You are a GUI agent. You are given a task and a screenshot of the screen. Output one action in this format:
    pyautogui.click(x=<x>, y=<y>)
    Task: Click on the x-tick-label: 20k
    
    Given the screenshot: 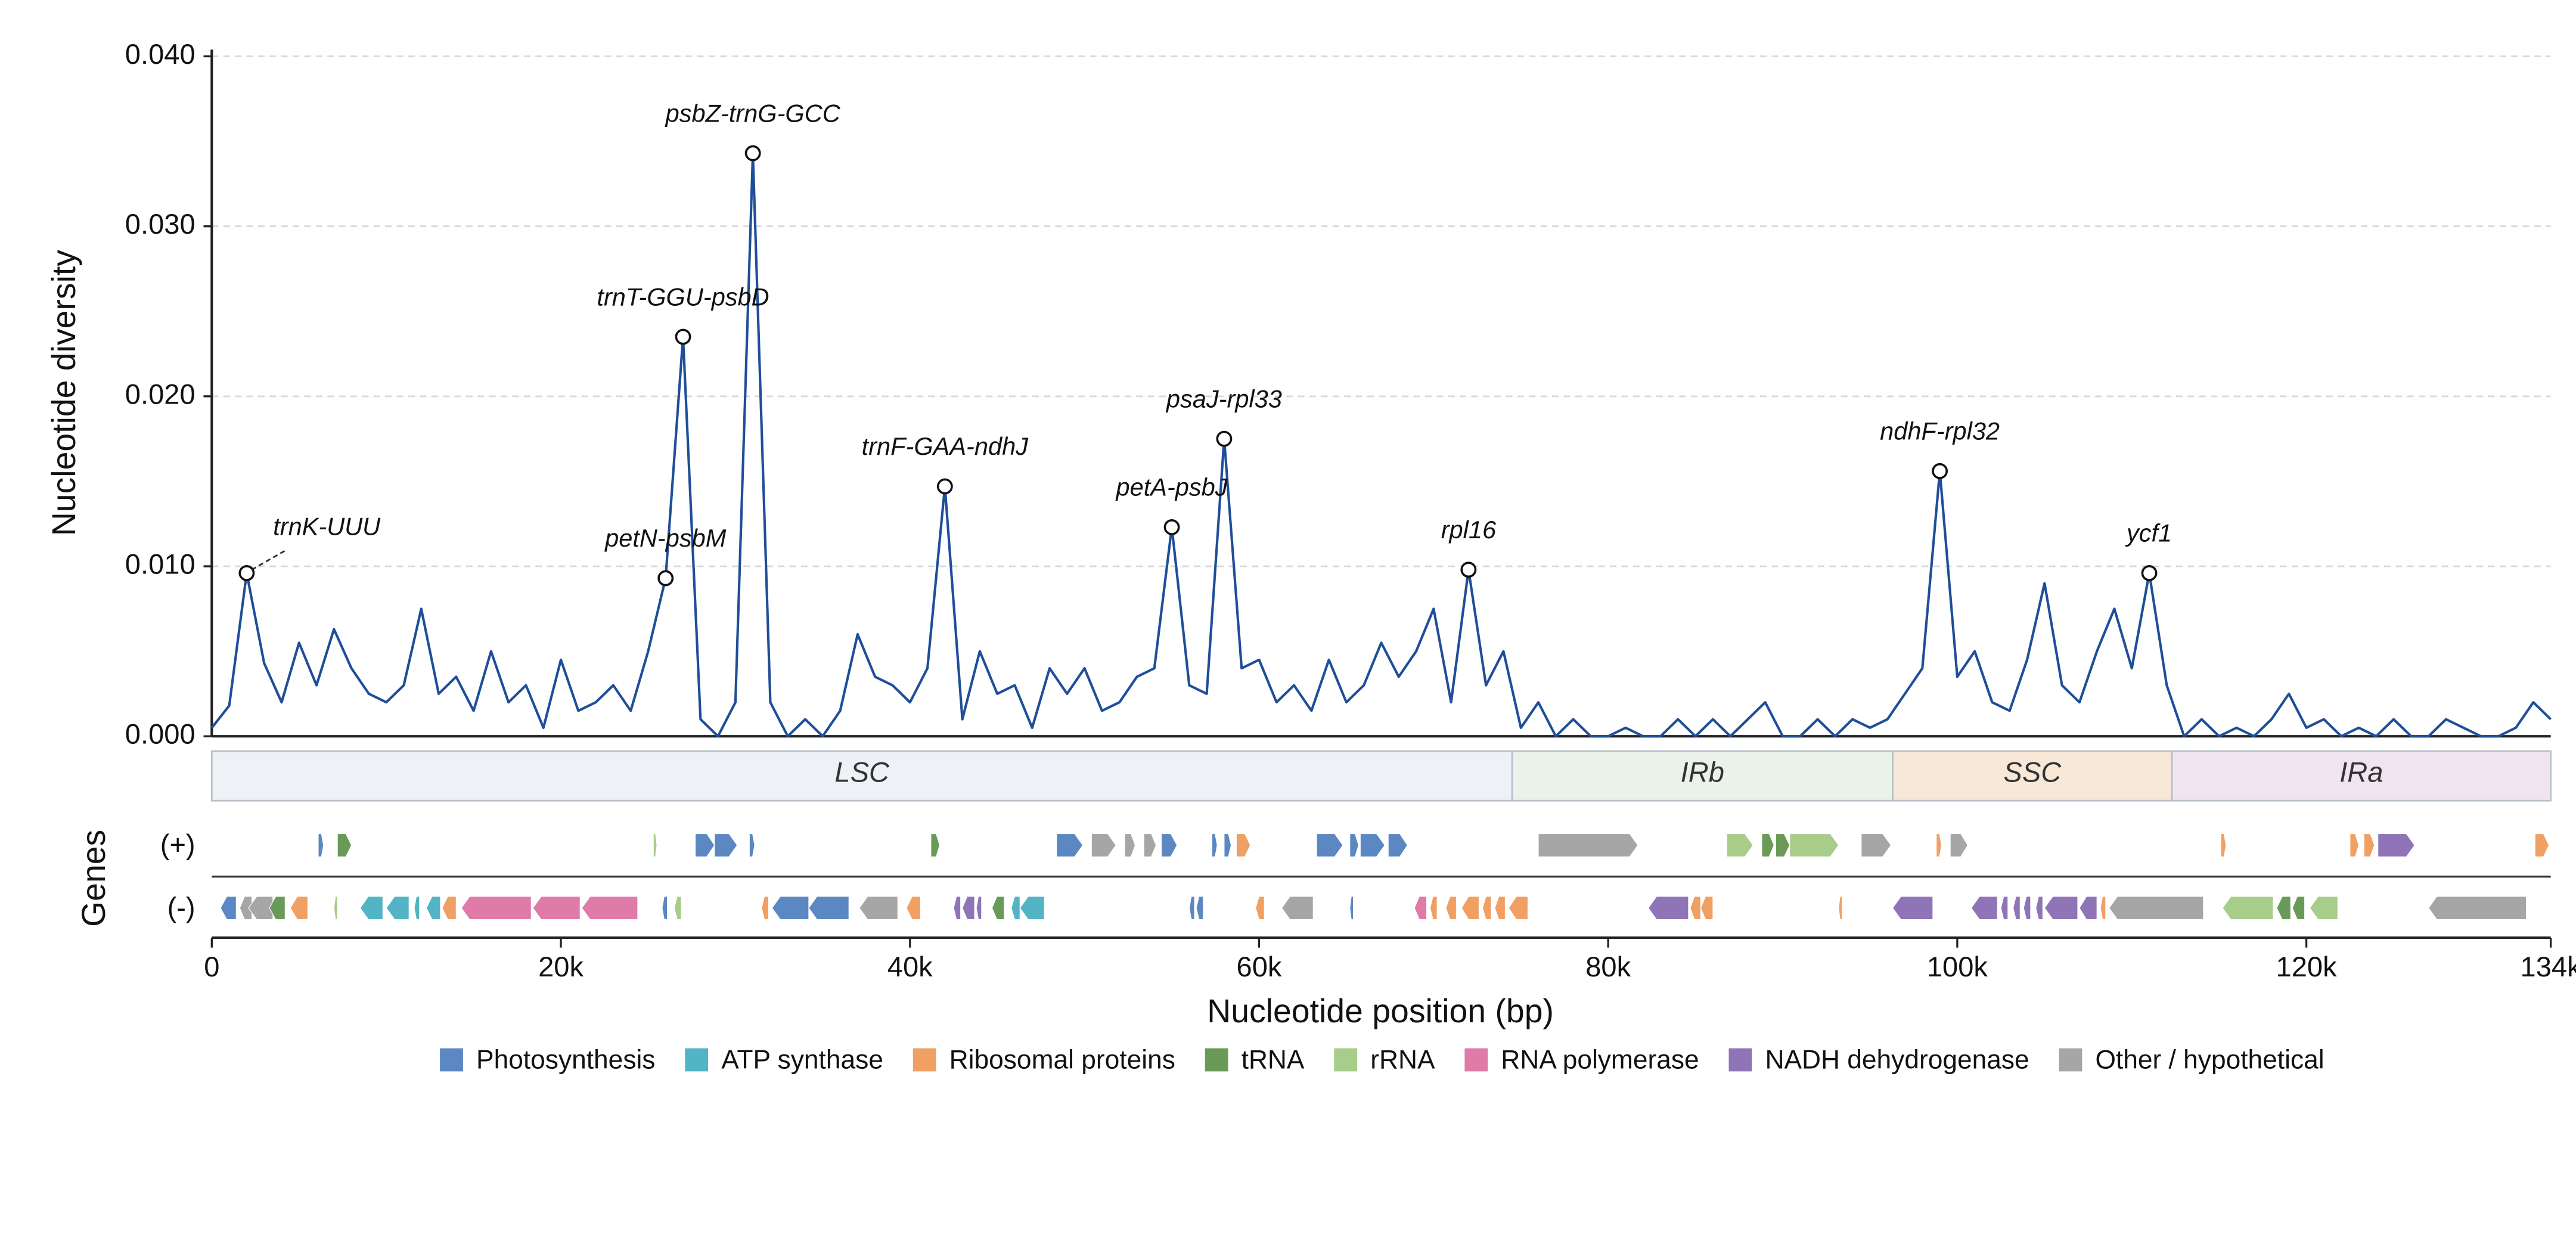 What is the action you would take?
    pyautogui.click(x=561, y=966)
    